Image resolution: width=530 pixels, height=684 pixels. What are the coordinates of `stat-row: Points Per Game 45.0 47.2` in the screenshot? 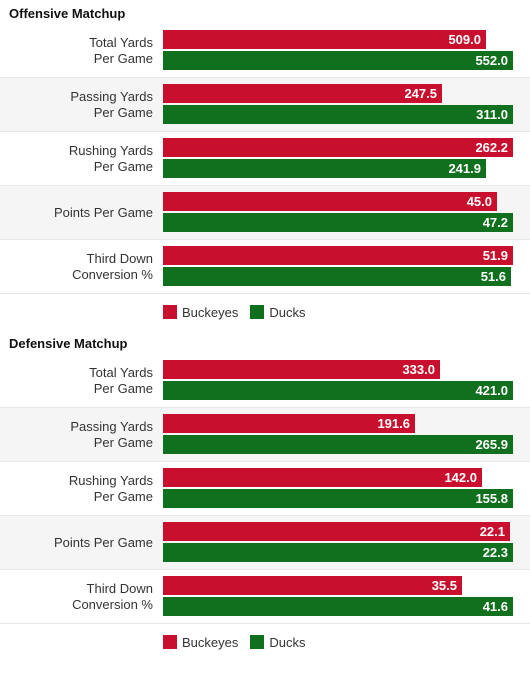 It's located at (265, 213).